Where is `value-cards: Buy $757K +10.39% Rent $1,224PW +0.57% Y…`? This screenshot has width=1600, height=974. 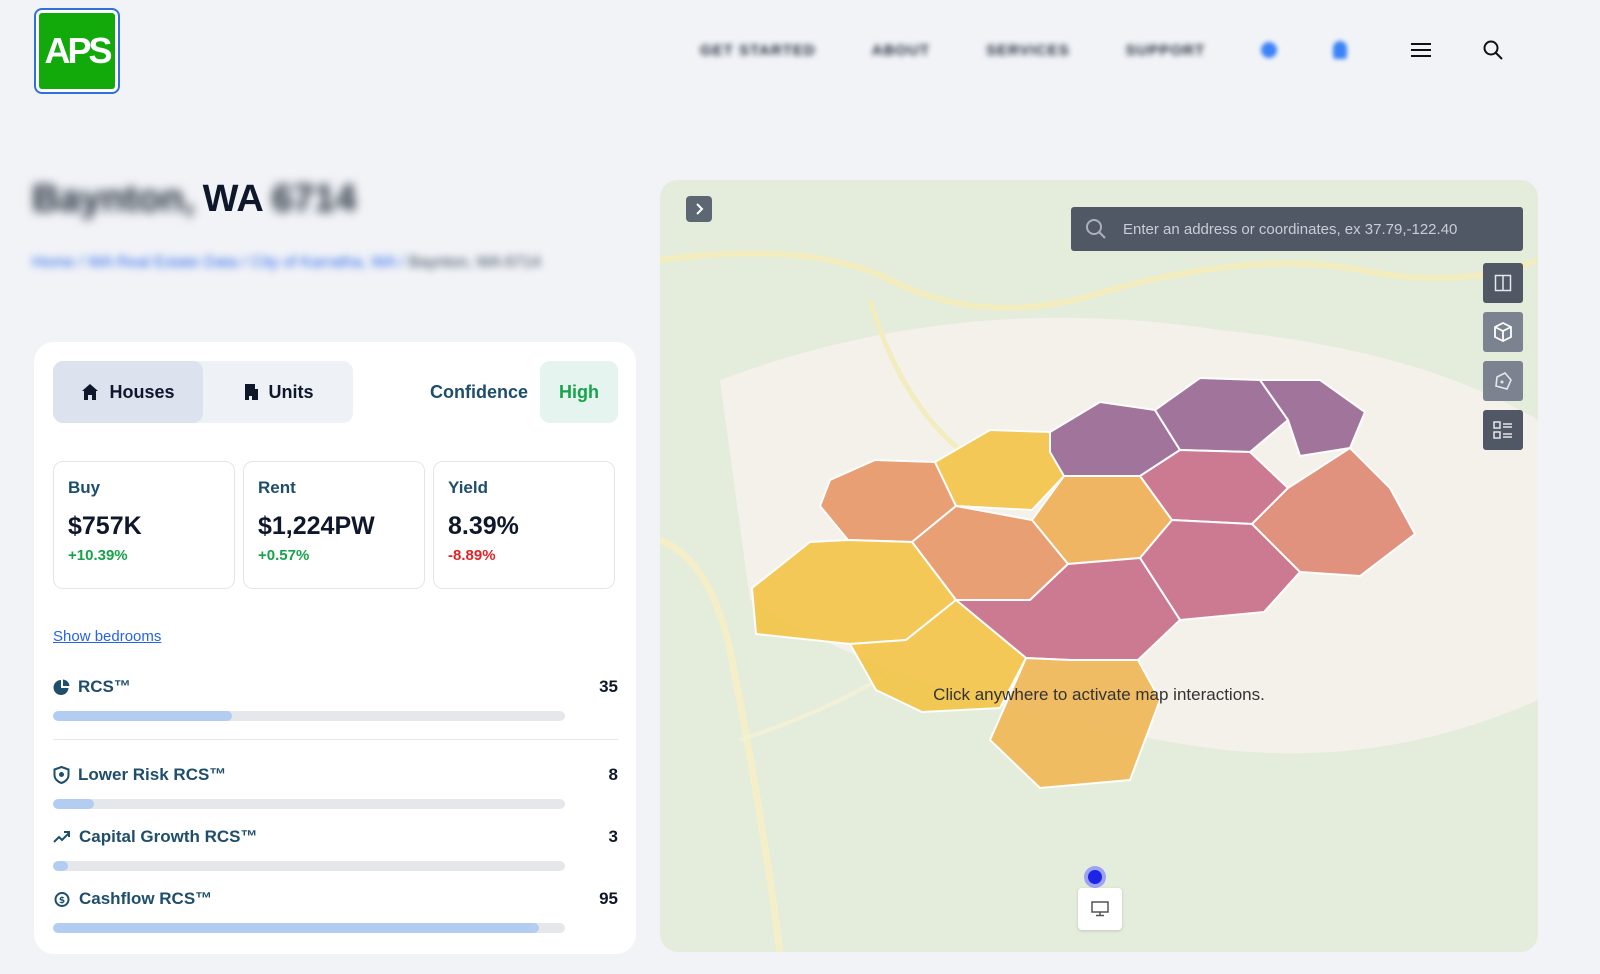 value-cards: Buy $757K +10.39% Rent $1,224PW +0.57% Y… is located at coordinates (334, 525).